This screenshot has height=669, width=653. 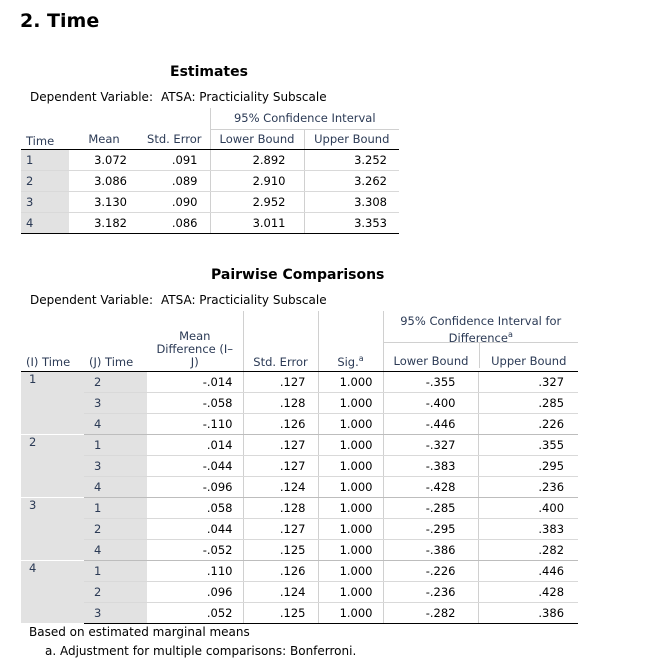 I want to click on cell-std-error: .125, so click(x=281, y=550).